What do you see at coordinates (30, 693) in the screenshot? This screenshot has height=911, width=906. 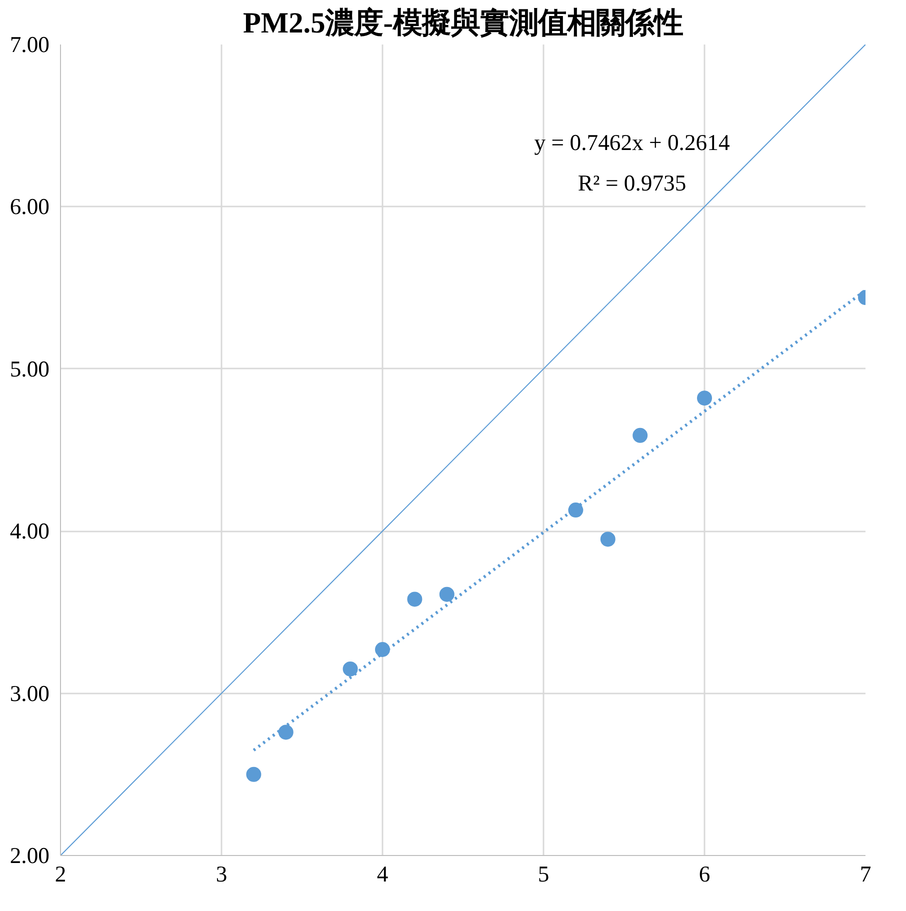 I see `y-tick-label: 3.00` at bounding box center [30, 693].